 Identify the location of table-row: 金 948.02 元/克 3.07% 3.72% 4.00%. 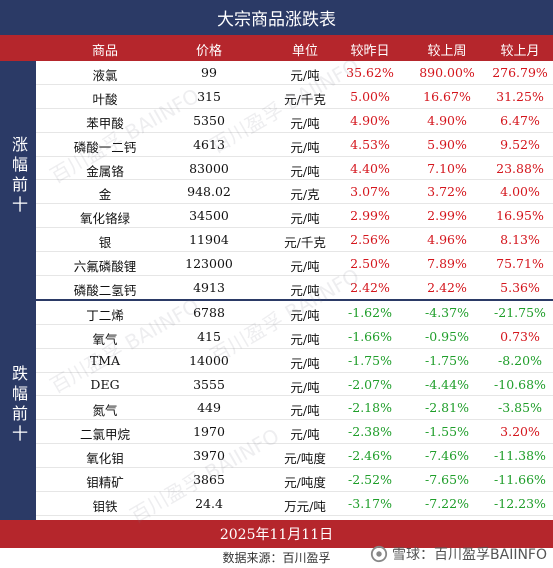
(294, 192).